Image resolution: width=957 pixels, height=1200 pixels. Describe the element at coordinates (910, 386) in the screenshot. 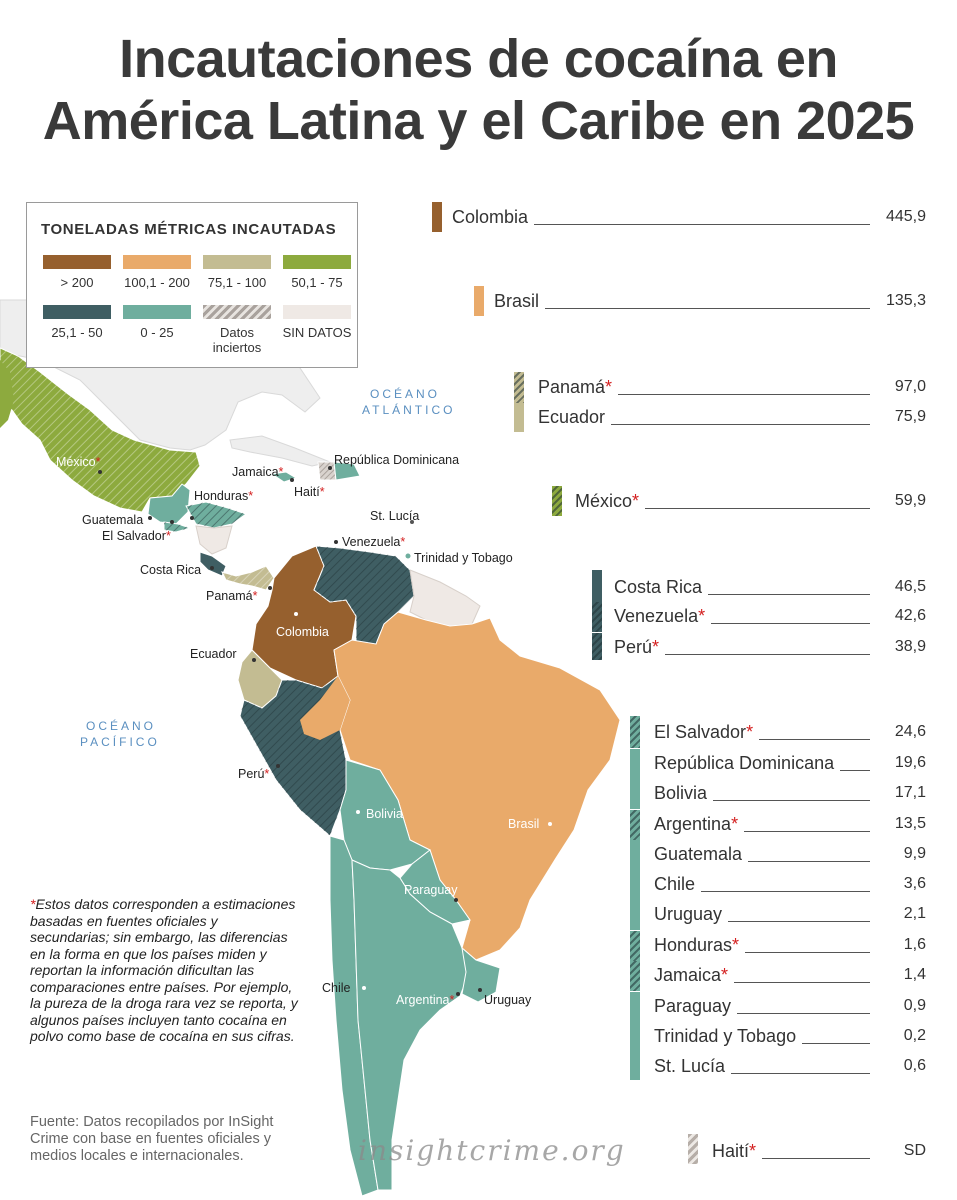

I see `row-value: 97,0` at that location.